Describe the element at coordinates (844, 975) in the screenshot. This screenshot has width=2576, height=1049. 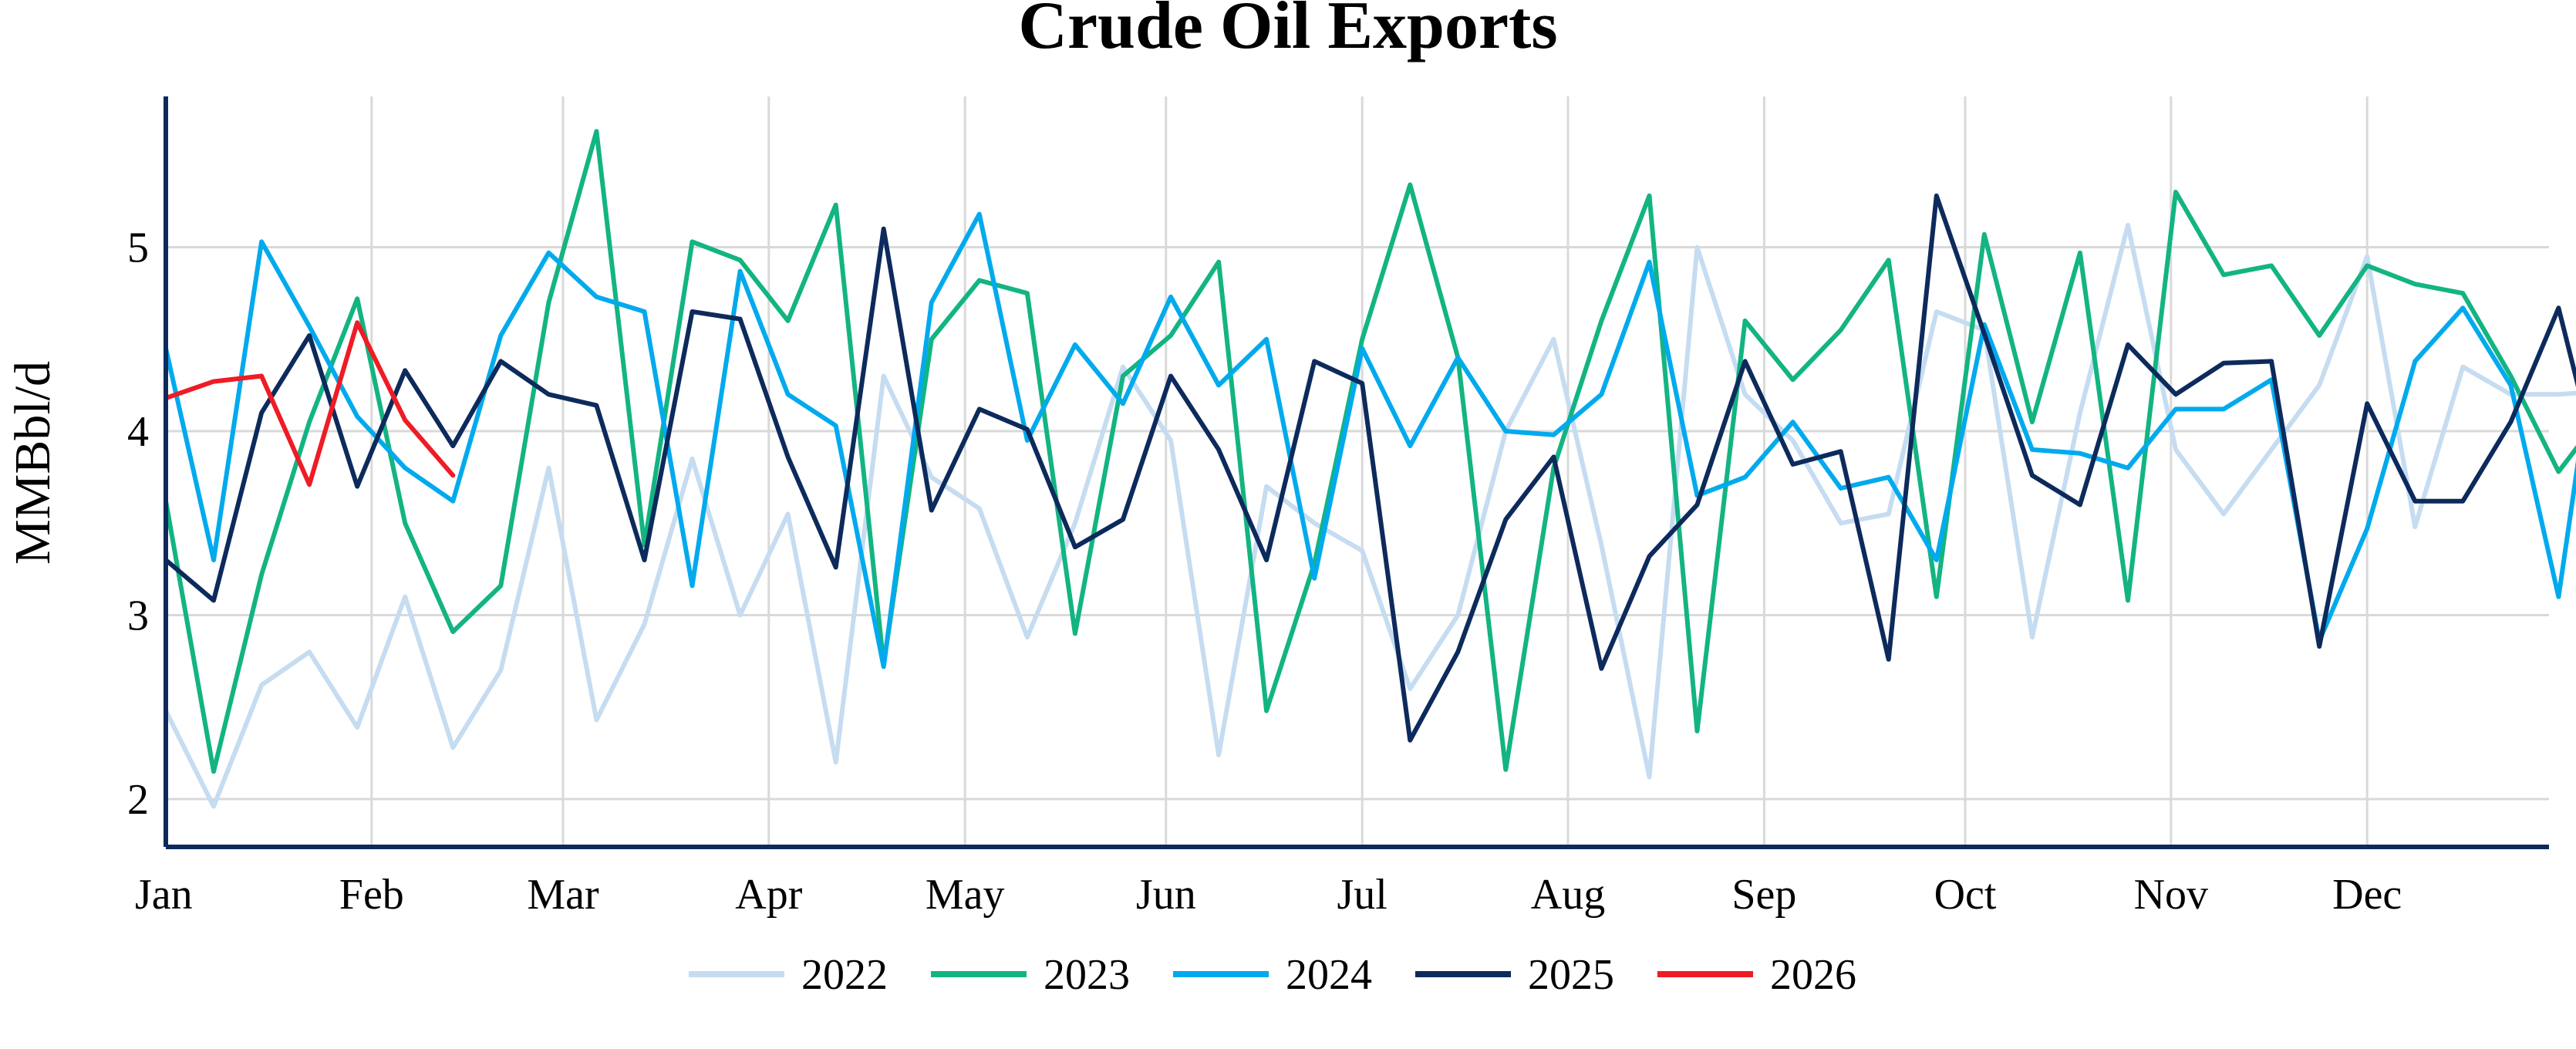
I see `legend-label: 2022` at that location.